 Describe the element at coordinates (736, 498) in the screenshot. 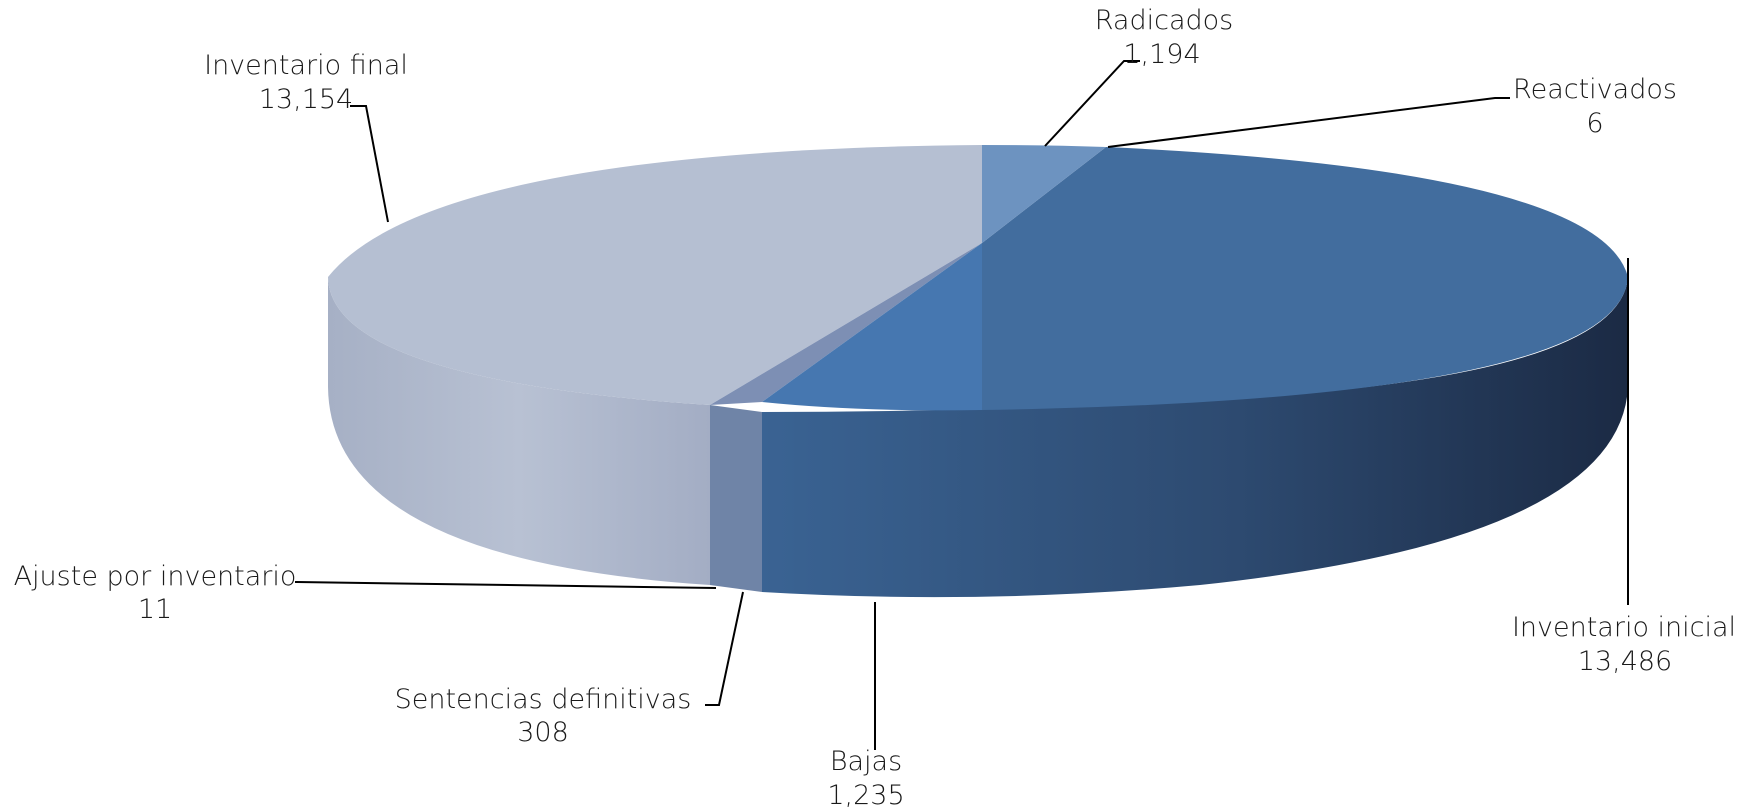

I see `side-ajuste` at that location.